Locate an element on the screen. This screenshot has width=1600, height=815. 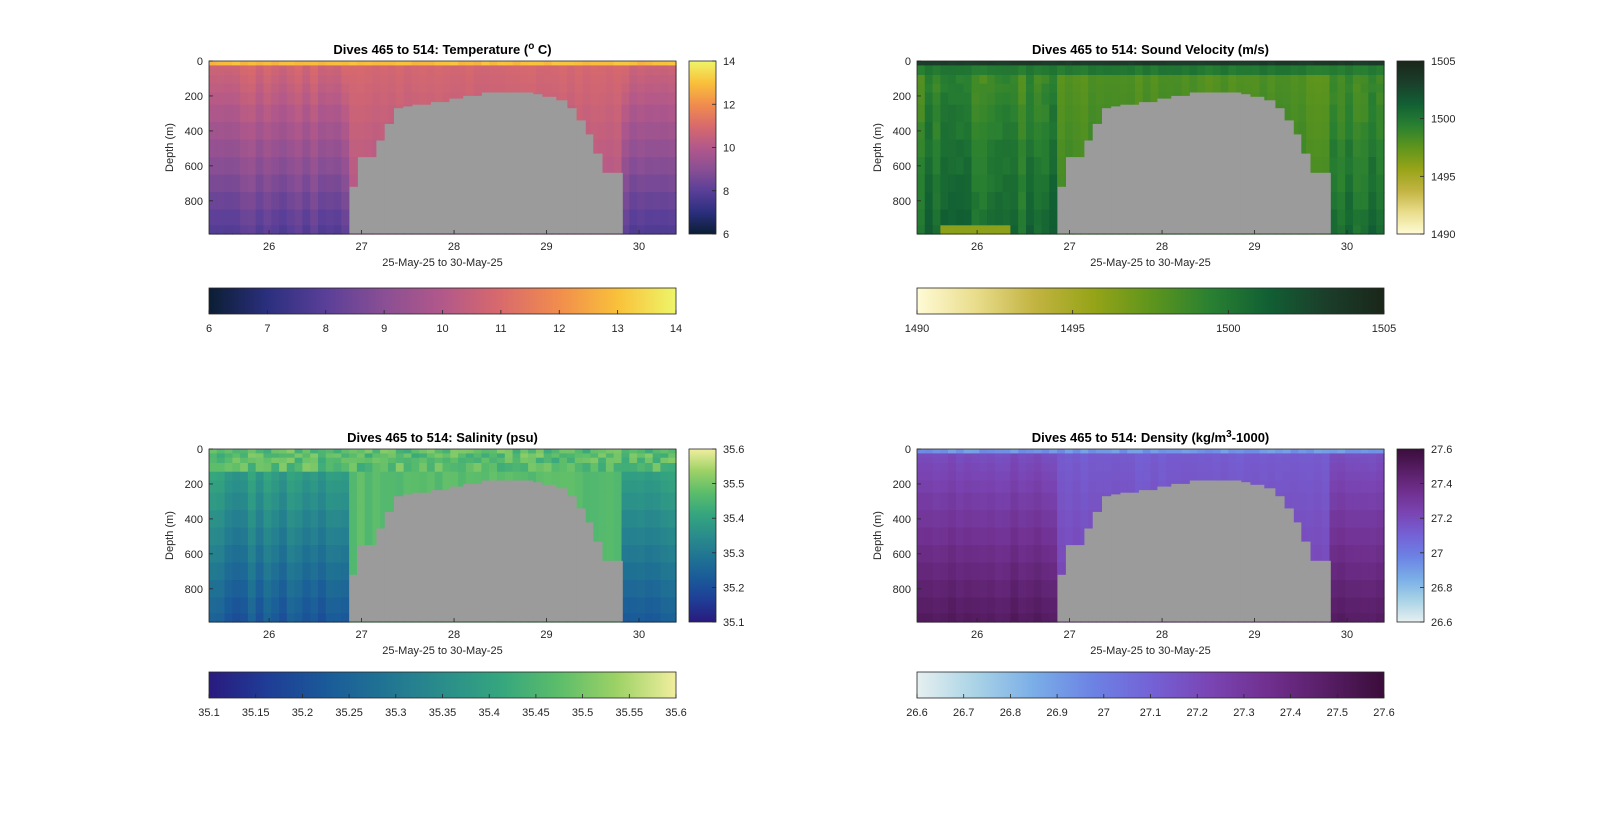
y-tick-label: 0 is located at coordinates (908, 450).